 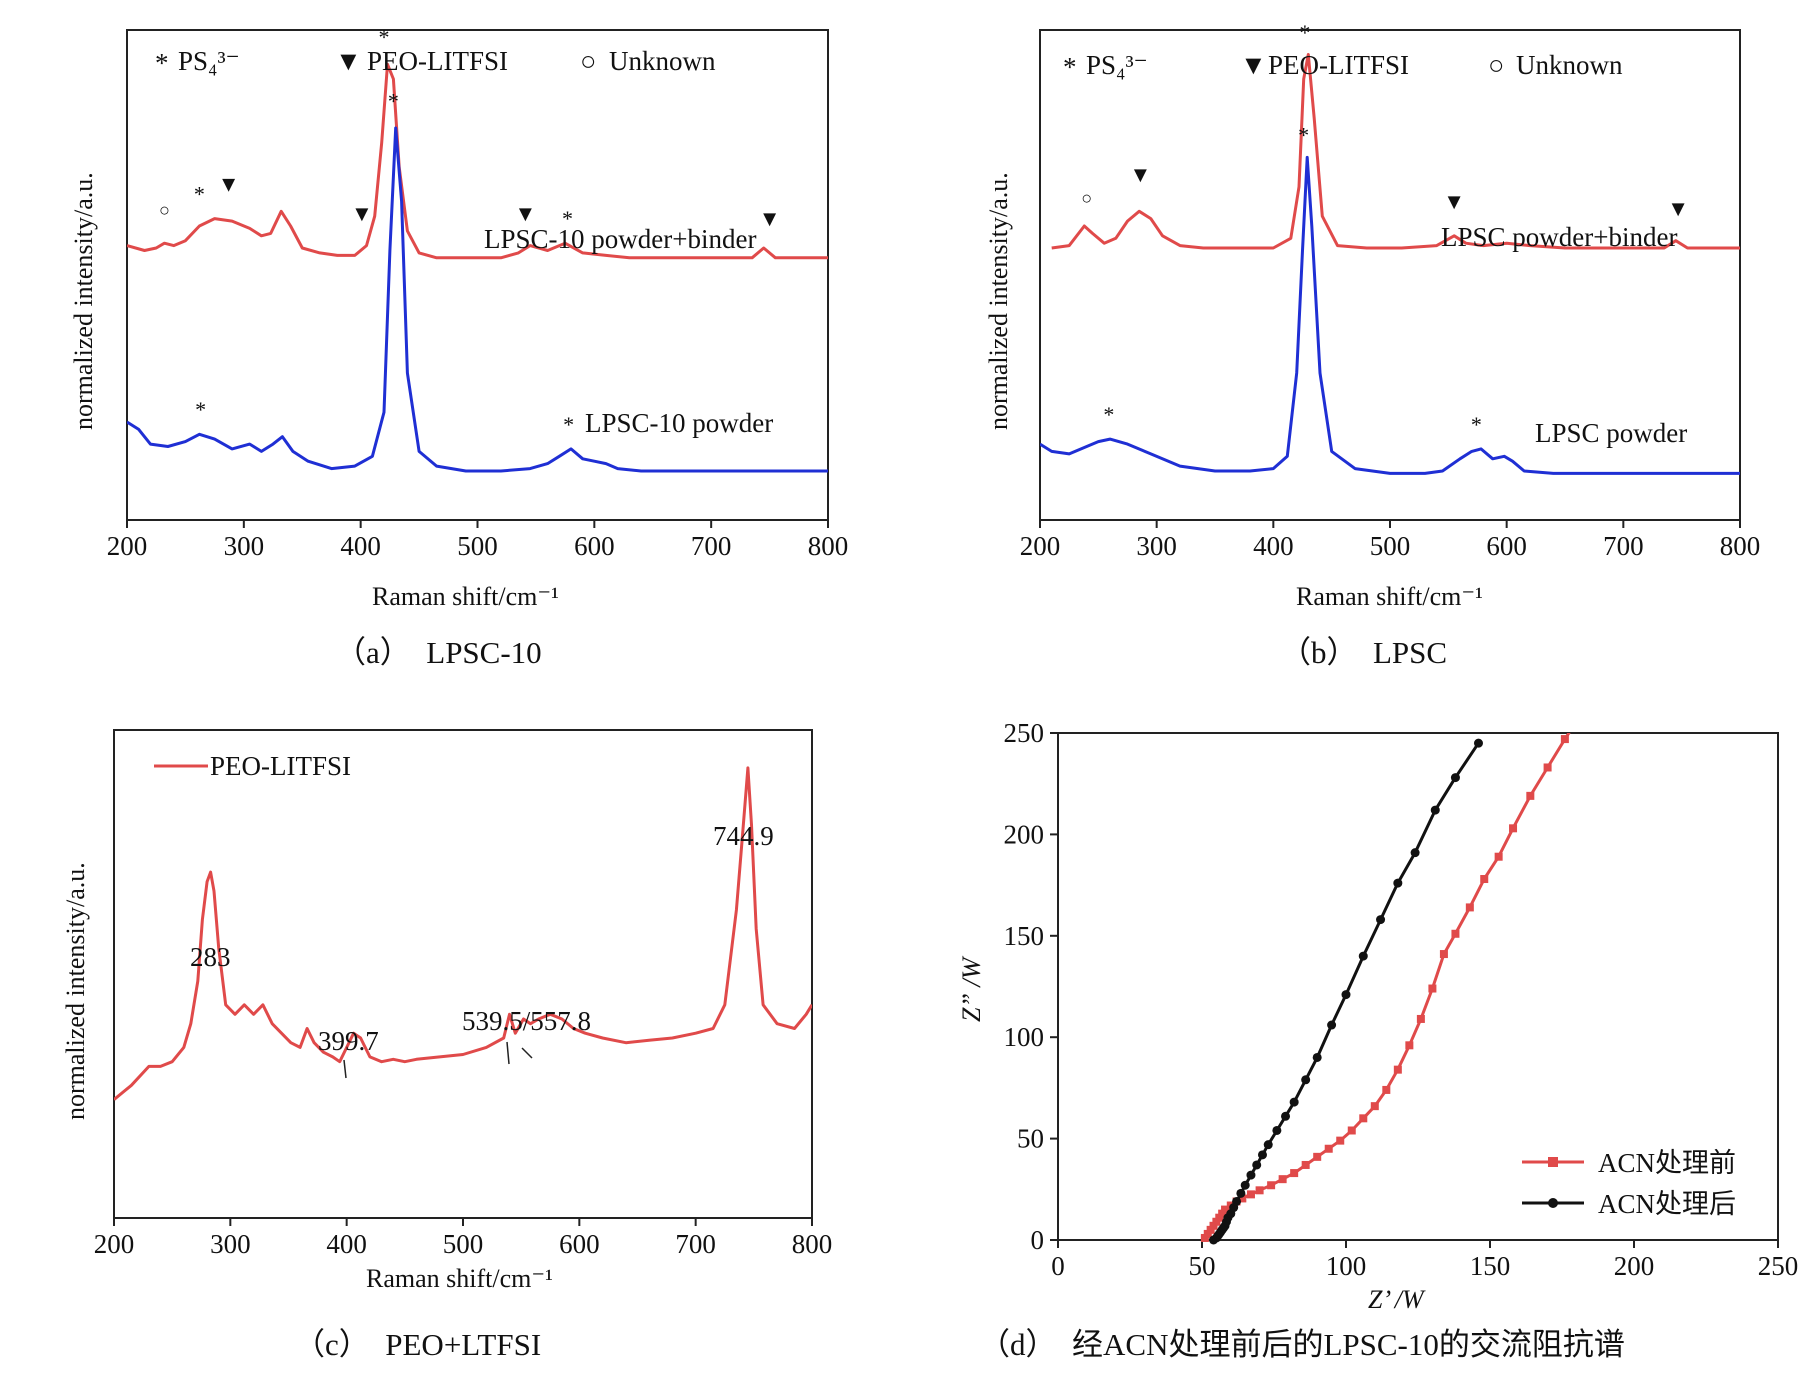 I want to click on panel-b-peak-mark-7: *, so click(x=1476, y=424).